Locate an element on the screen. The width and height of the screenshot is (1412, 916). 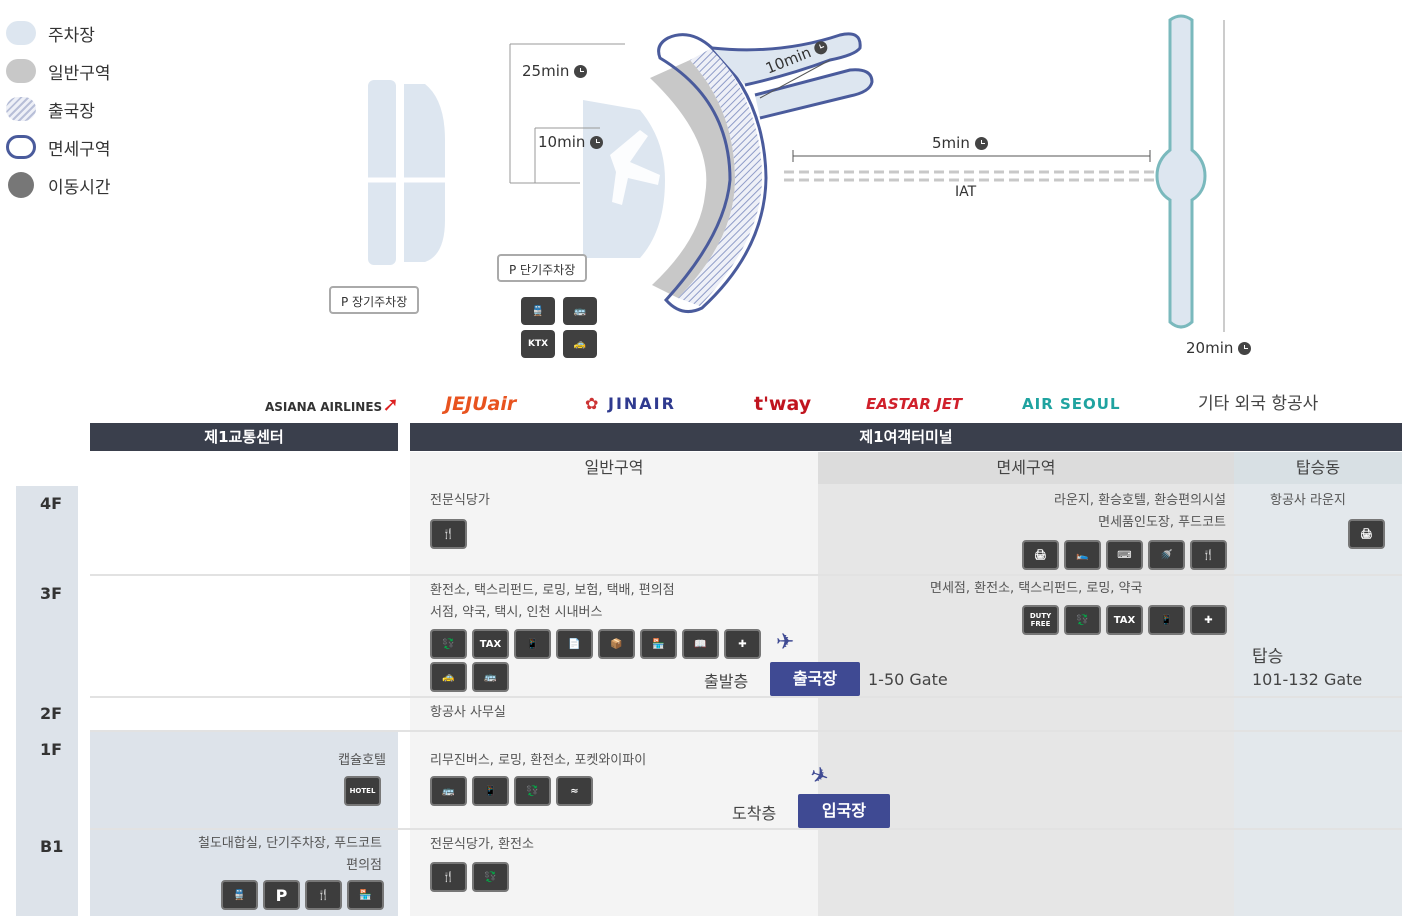
floor-b1: B1 is located at coordinates (52, 846).